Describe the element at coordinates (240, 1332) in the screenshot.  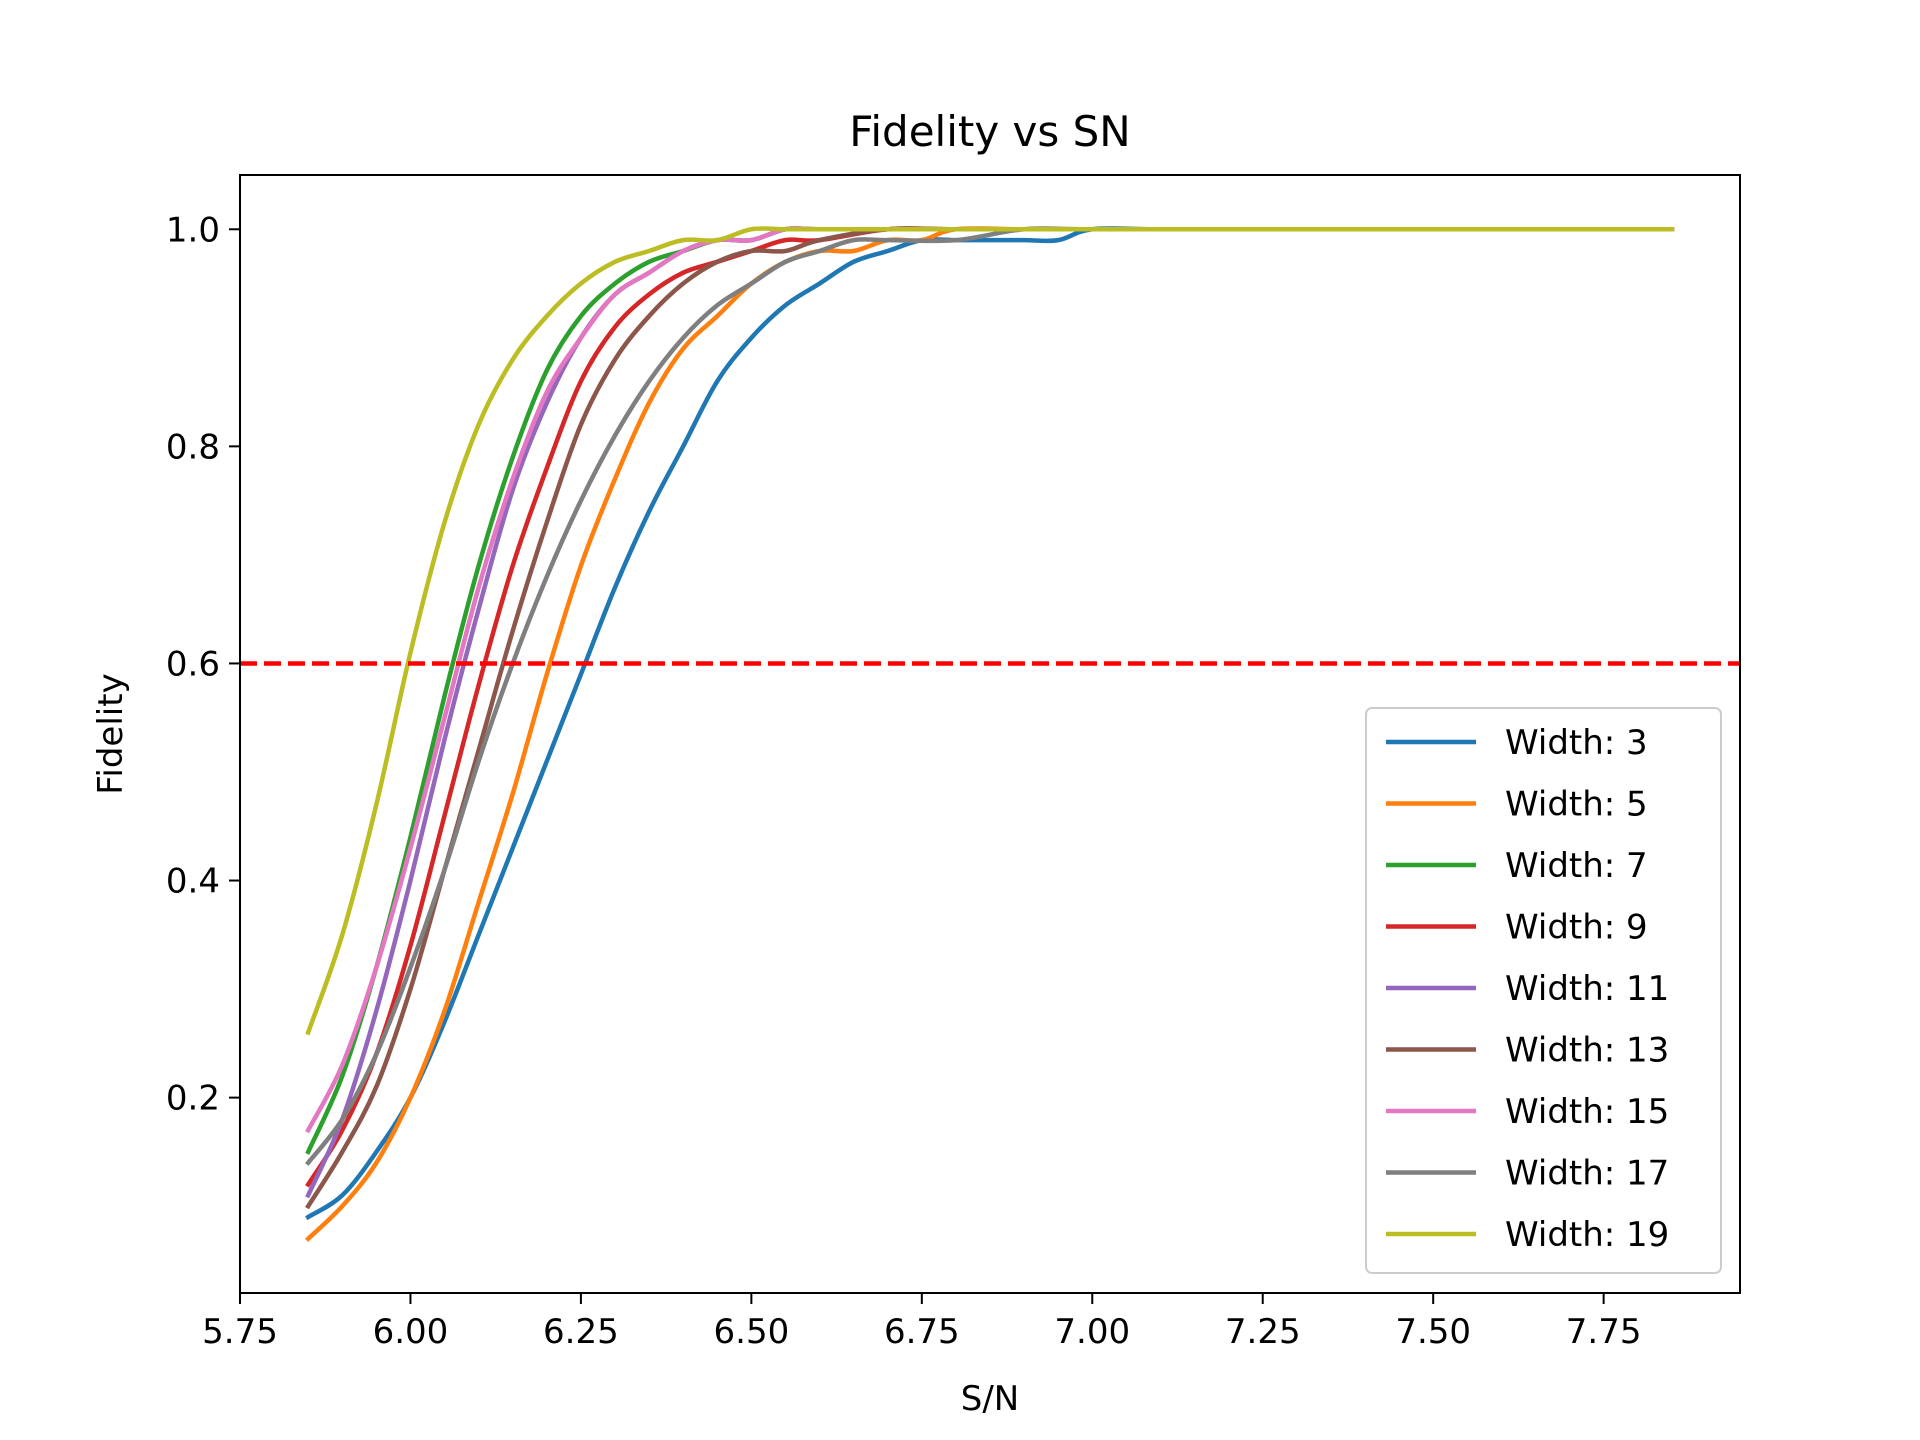
I see `x-tick-label: 5.75` at that location.